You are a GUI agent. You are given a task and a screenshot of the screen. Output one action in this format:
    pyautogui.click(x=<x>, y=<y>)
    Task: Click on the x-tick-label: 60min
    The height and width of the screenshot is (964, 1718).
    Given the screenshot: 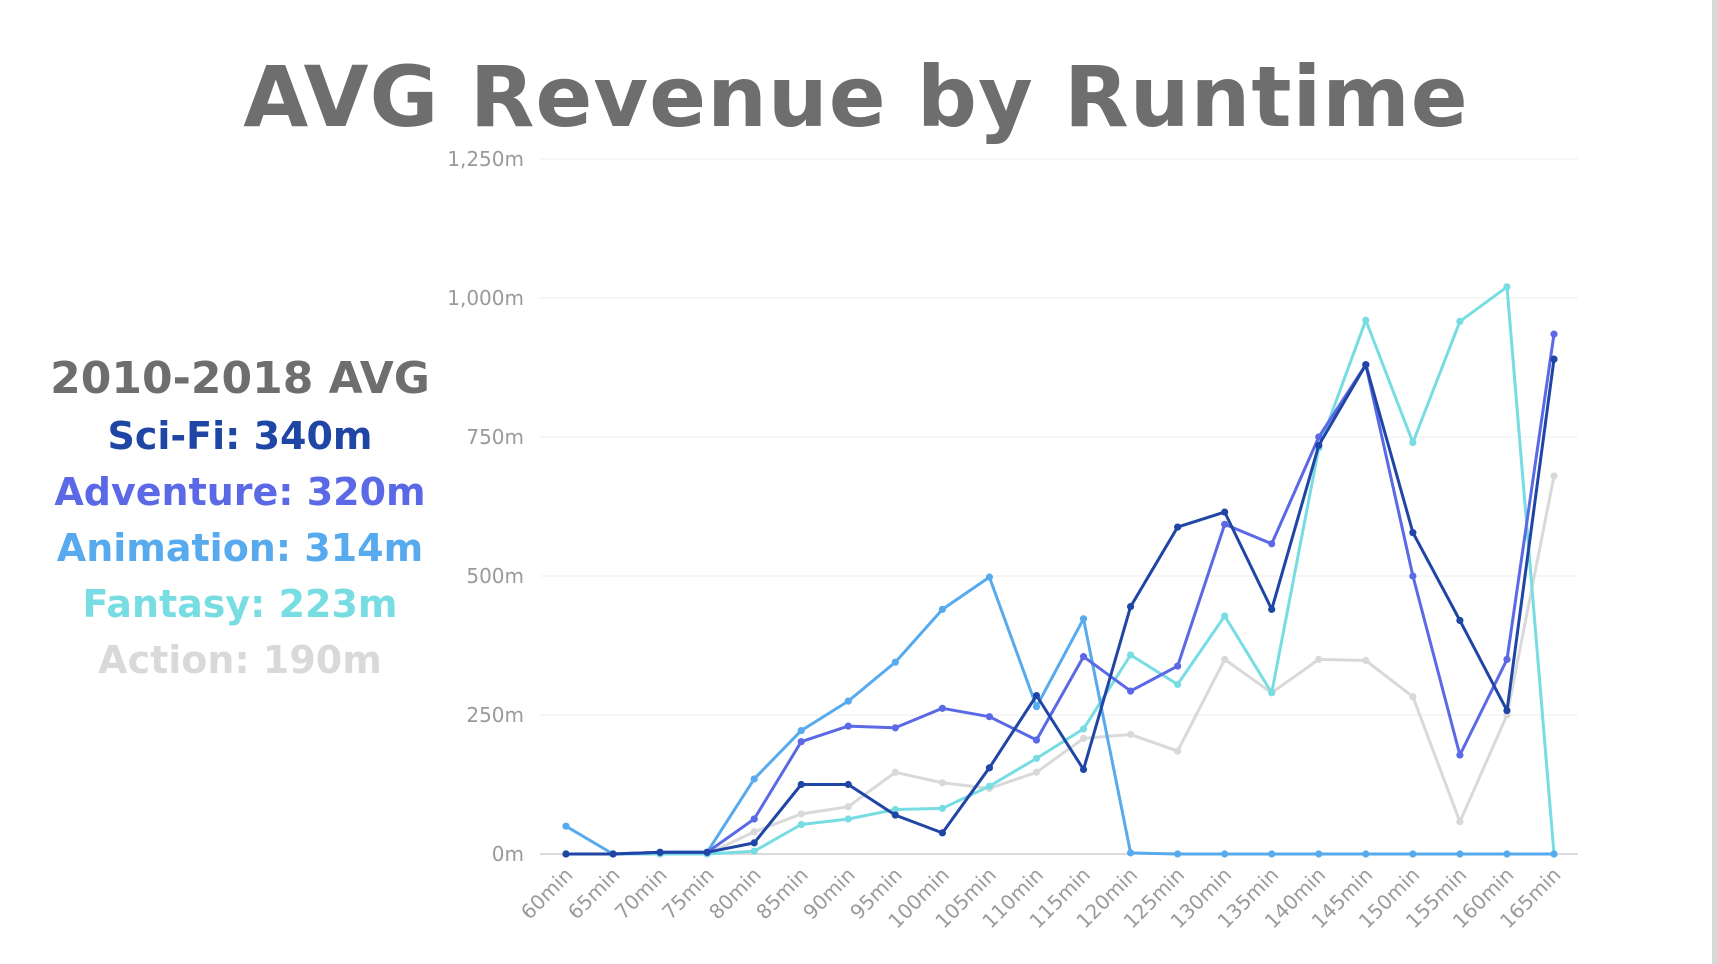 What is the action you would take?
    pyautogui.click(x=547, y=894)
    